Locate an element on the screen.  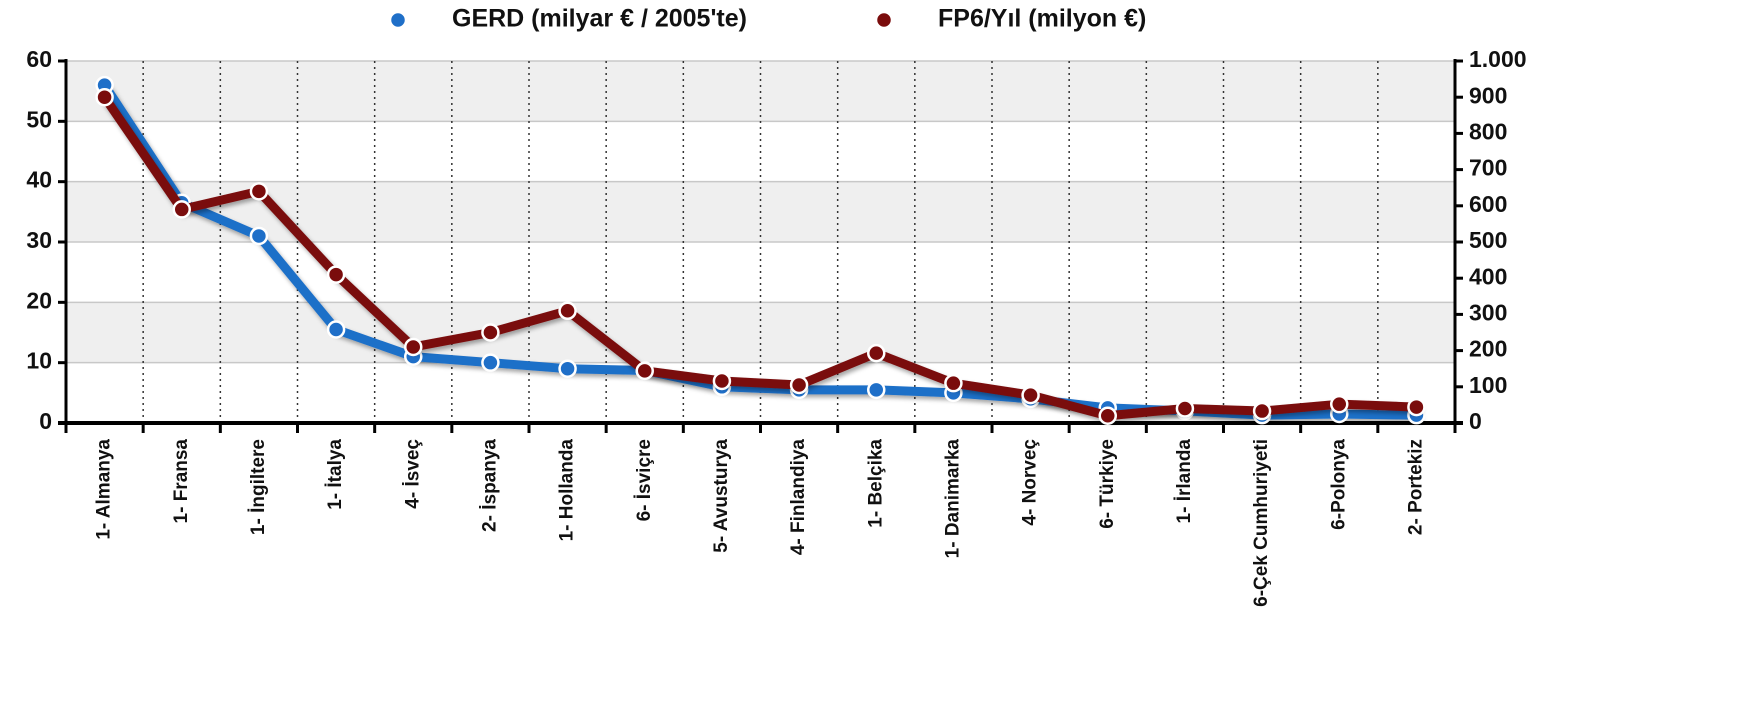
y-tick-label: 10 is located at coordinates (39, 361).